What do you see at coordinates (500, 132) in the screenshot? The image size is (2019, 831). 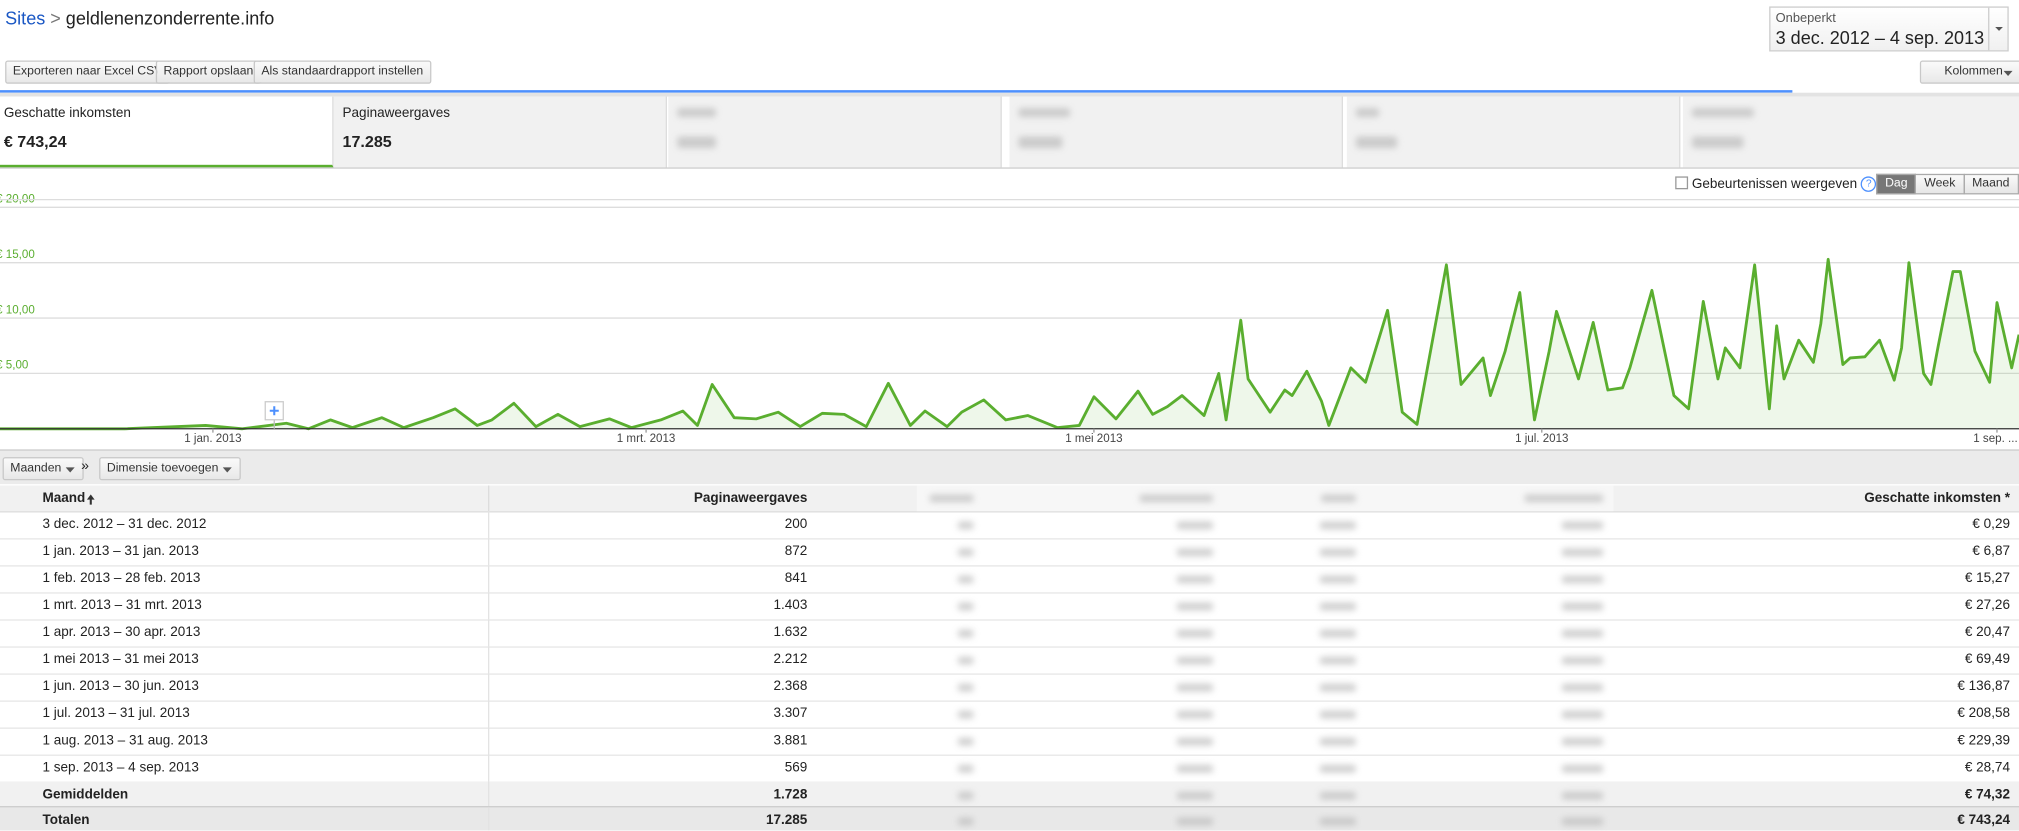 I see `scorecard: Paginaweergaves 17.285` at bounding box center [500, 132].